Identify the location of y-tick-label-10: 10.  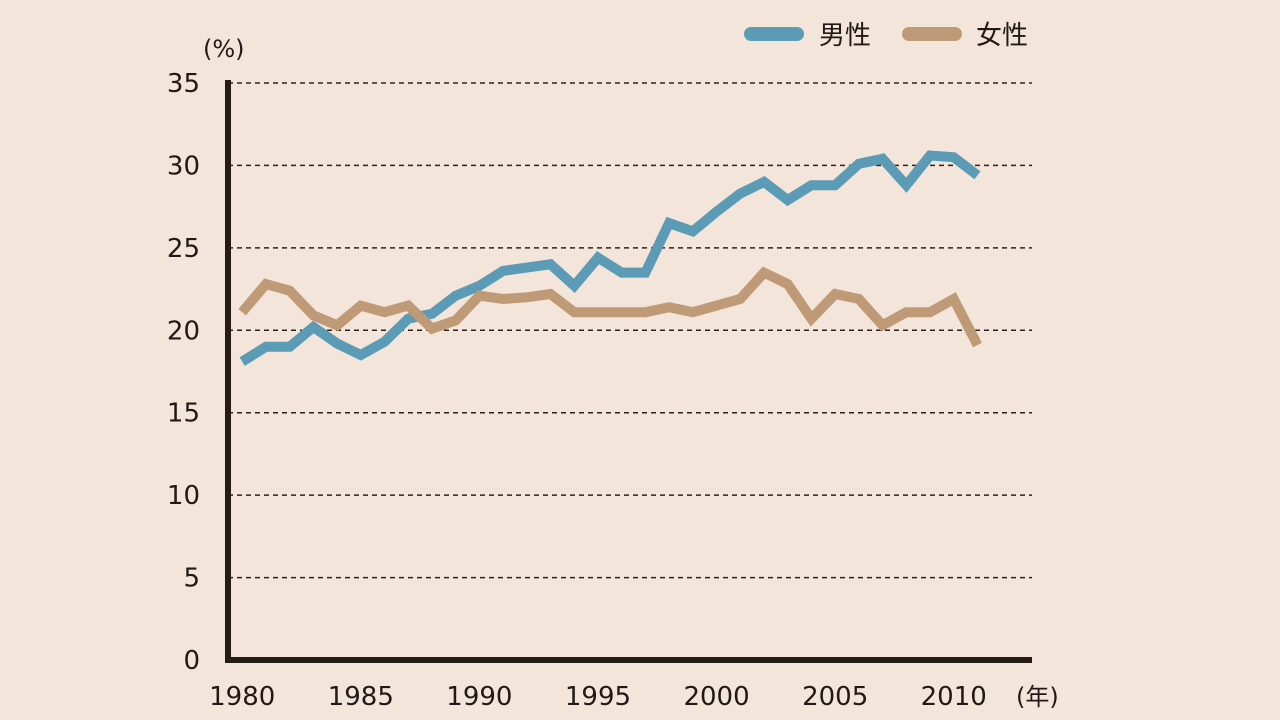
(183, 496).